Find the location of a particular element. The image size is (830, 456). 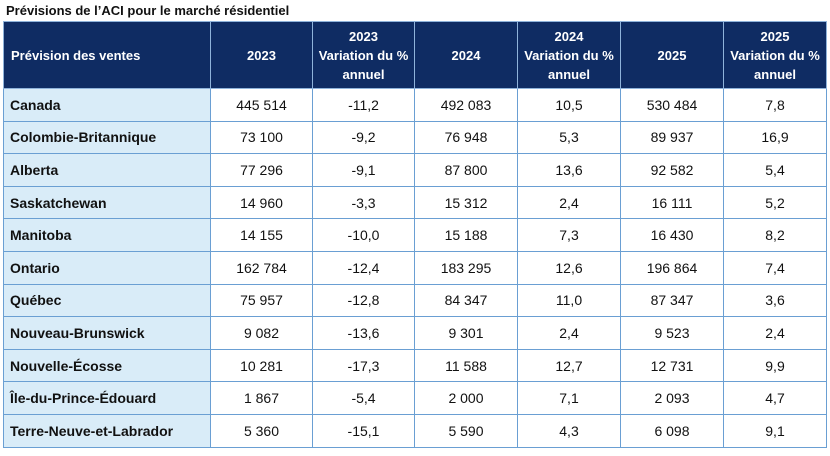

change-2024: 7,3 is located at coordinates (569, 235).